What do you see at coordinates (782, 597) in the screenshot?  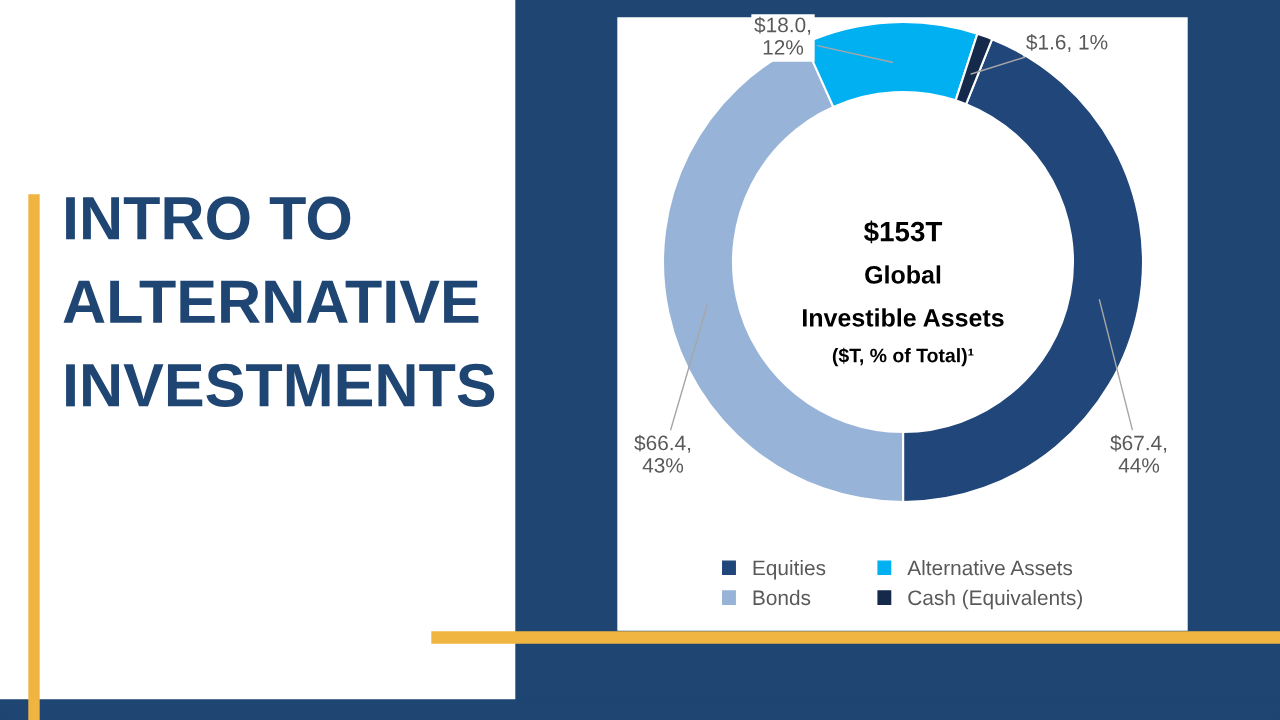 I see `legend-label: Bonds` at bounding box center [782, 597].